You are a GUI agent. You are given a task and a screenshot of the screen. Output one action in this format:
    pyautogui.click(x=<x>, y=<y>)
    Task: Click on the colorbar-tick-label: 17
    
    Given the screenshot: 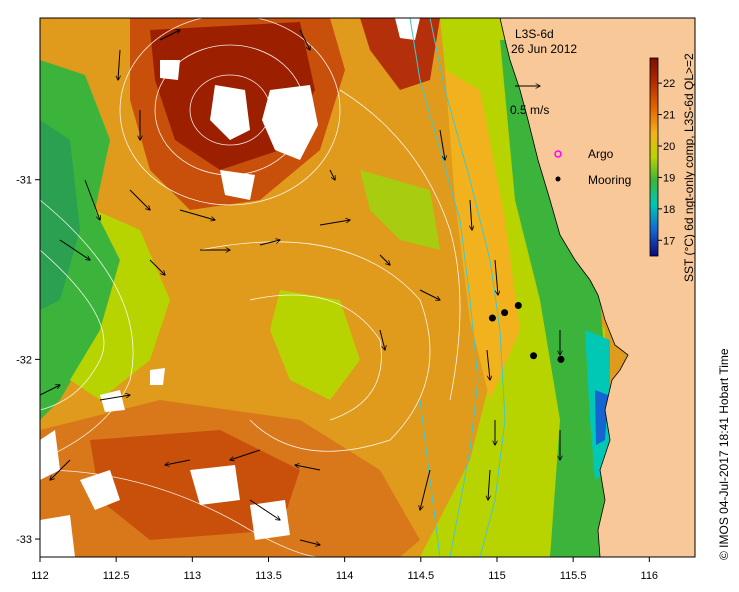 What is the action you would take?
    pyautogui.click(x=669, y=241)
    